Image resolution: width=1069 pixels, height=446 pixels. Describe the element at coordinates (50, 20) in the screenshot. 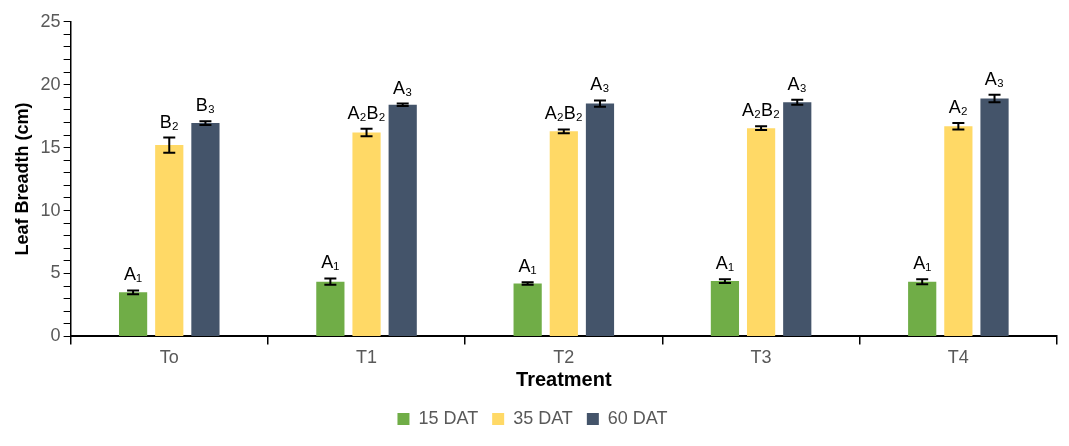

I see `y-tick-label: 25` at that location.